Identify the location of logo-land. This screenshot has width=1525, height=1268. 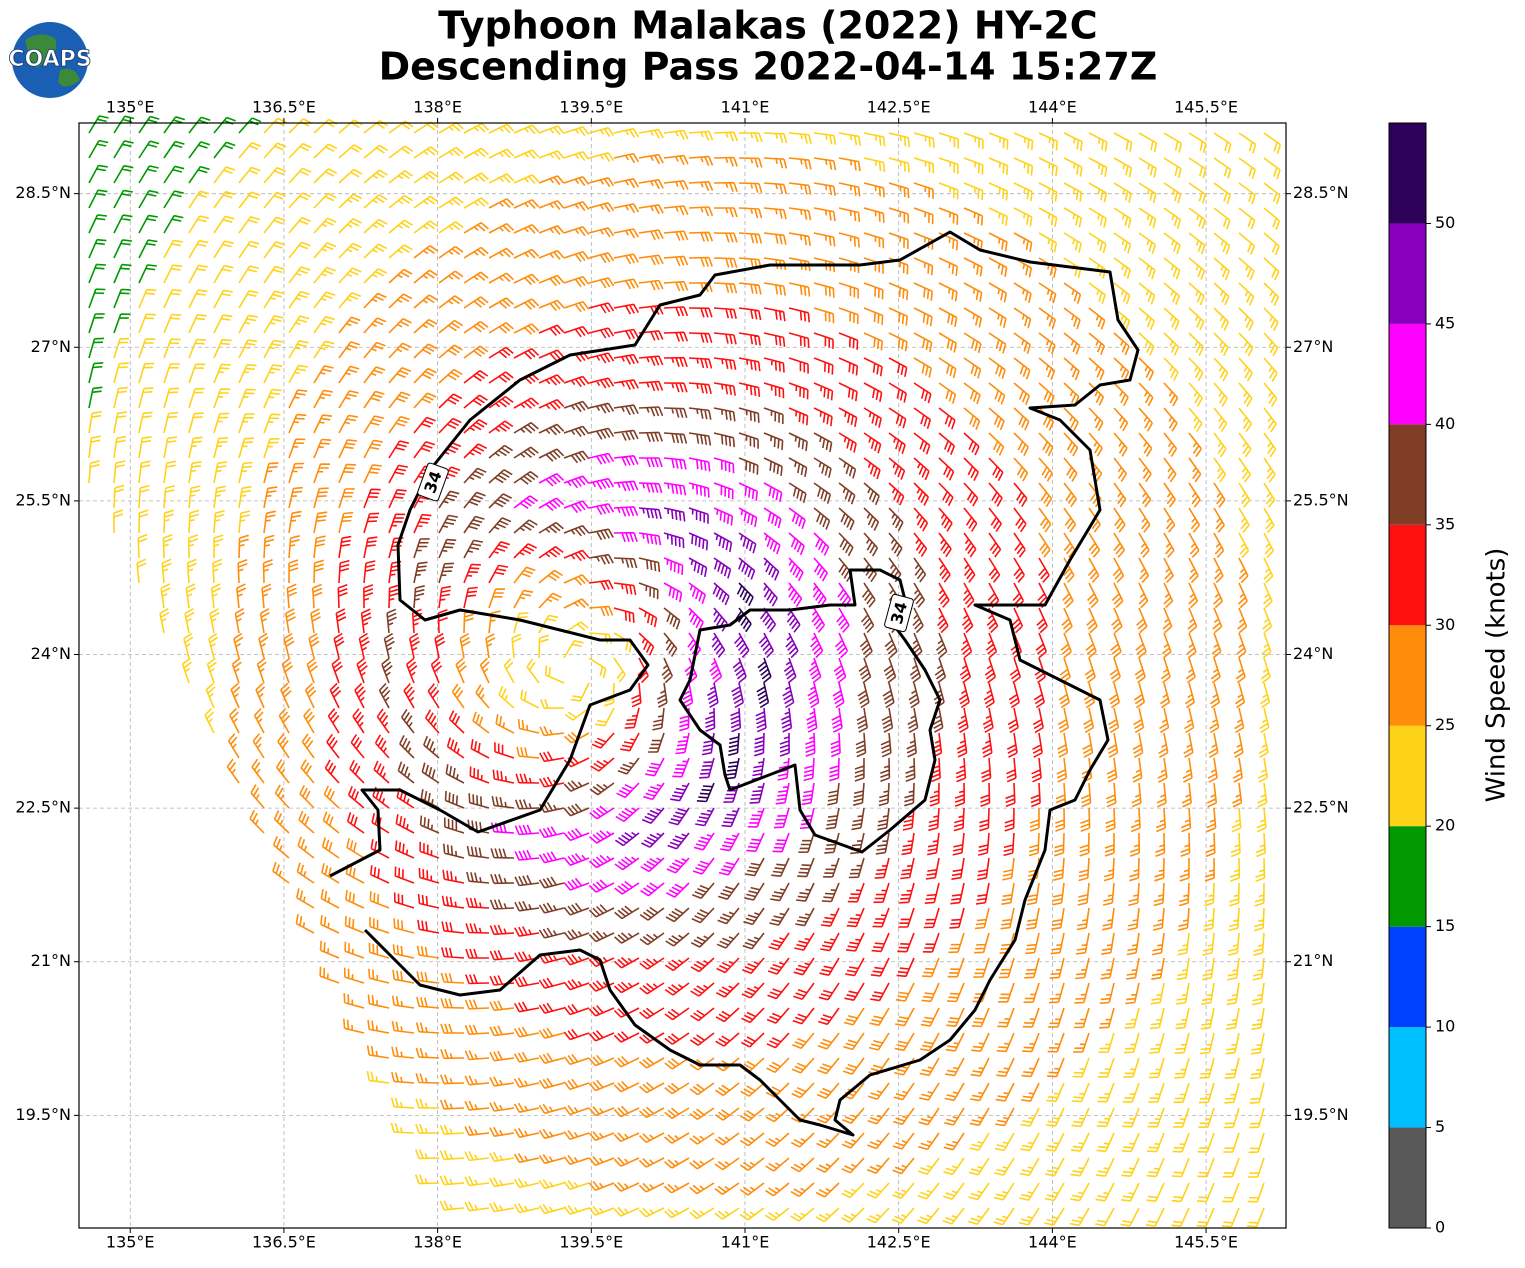
(52, 60).